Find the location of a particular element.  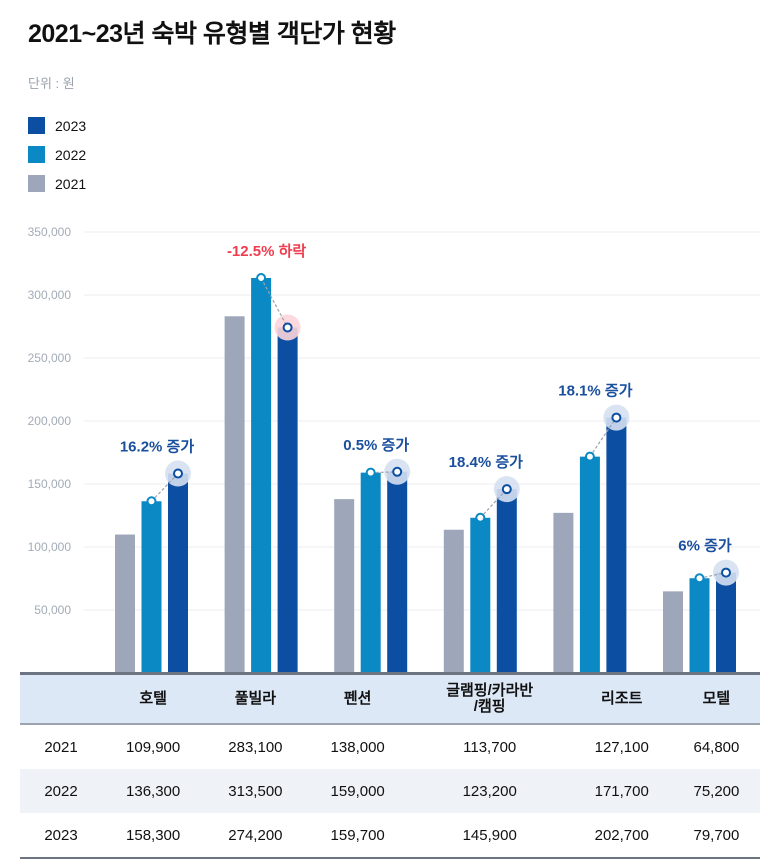

y-tick-label: 350,000 is located at coordinates (50, 232).